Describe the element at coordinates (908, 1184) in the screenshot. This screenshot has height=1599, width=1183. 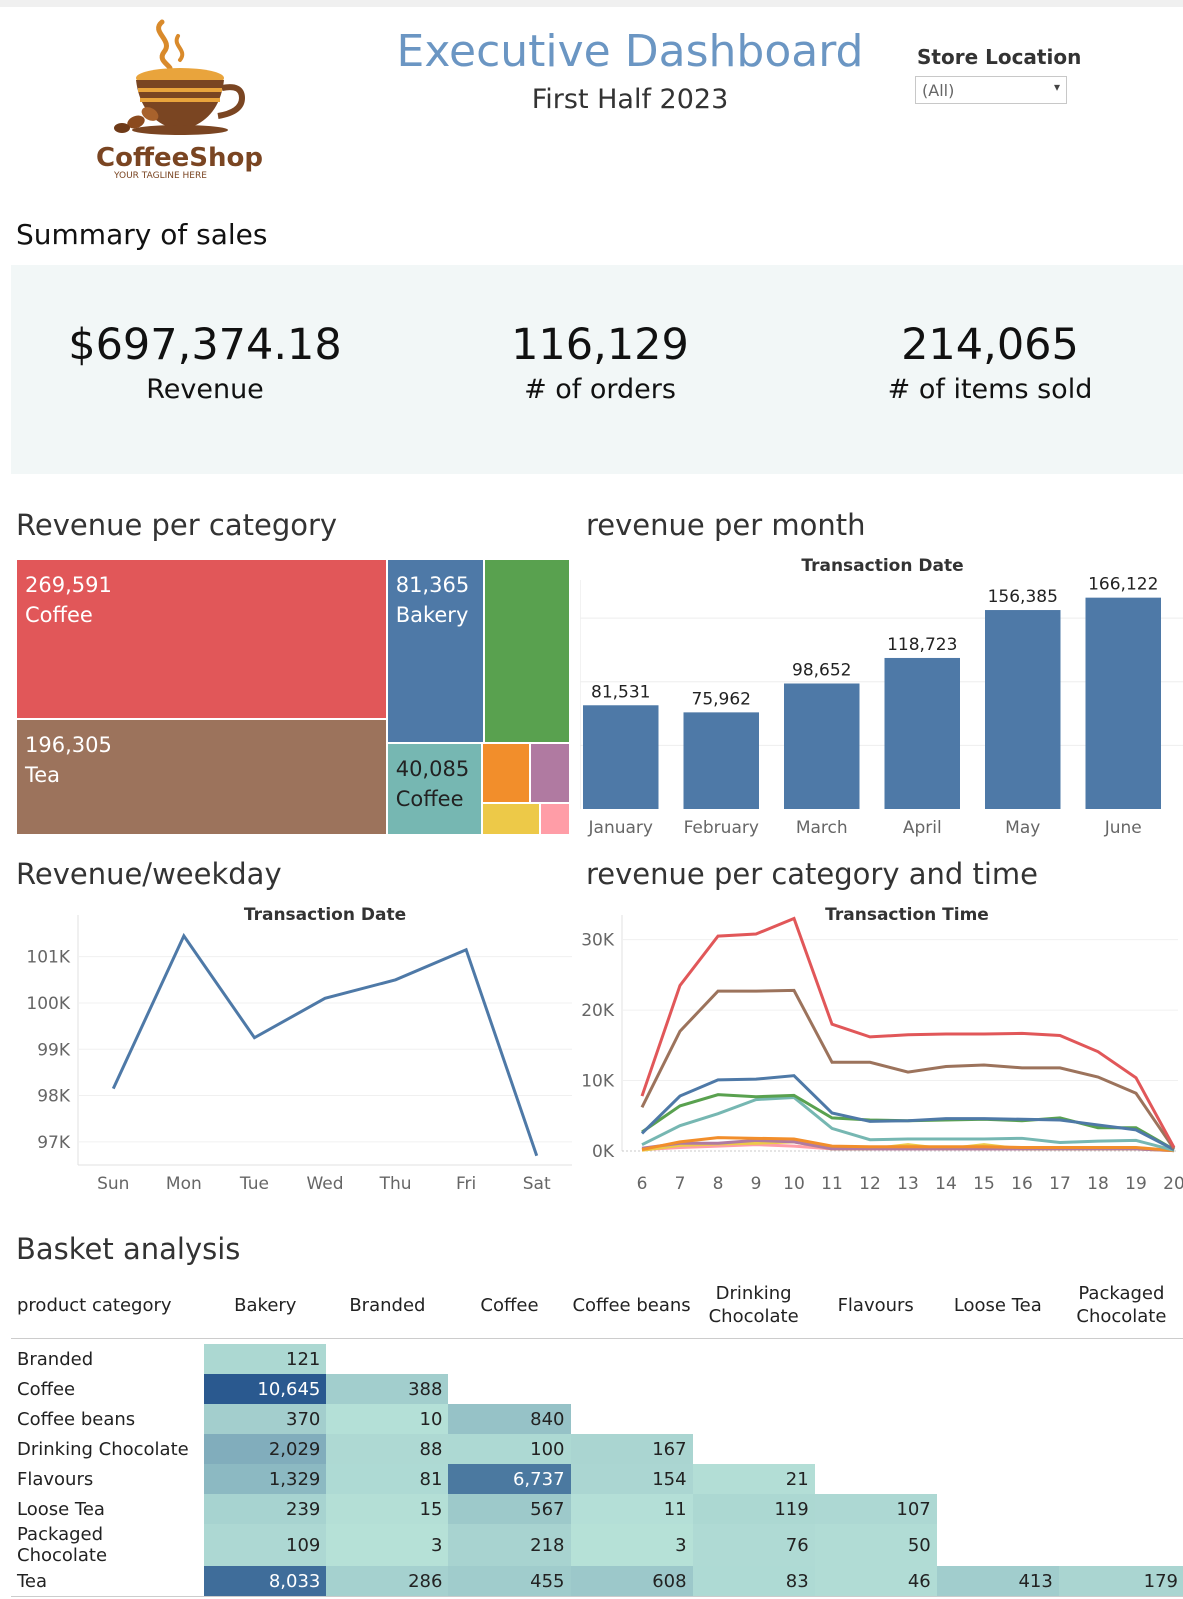
I see `x-tick-label: 13` at that location.